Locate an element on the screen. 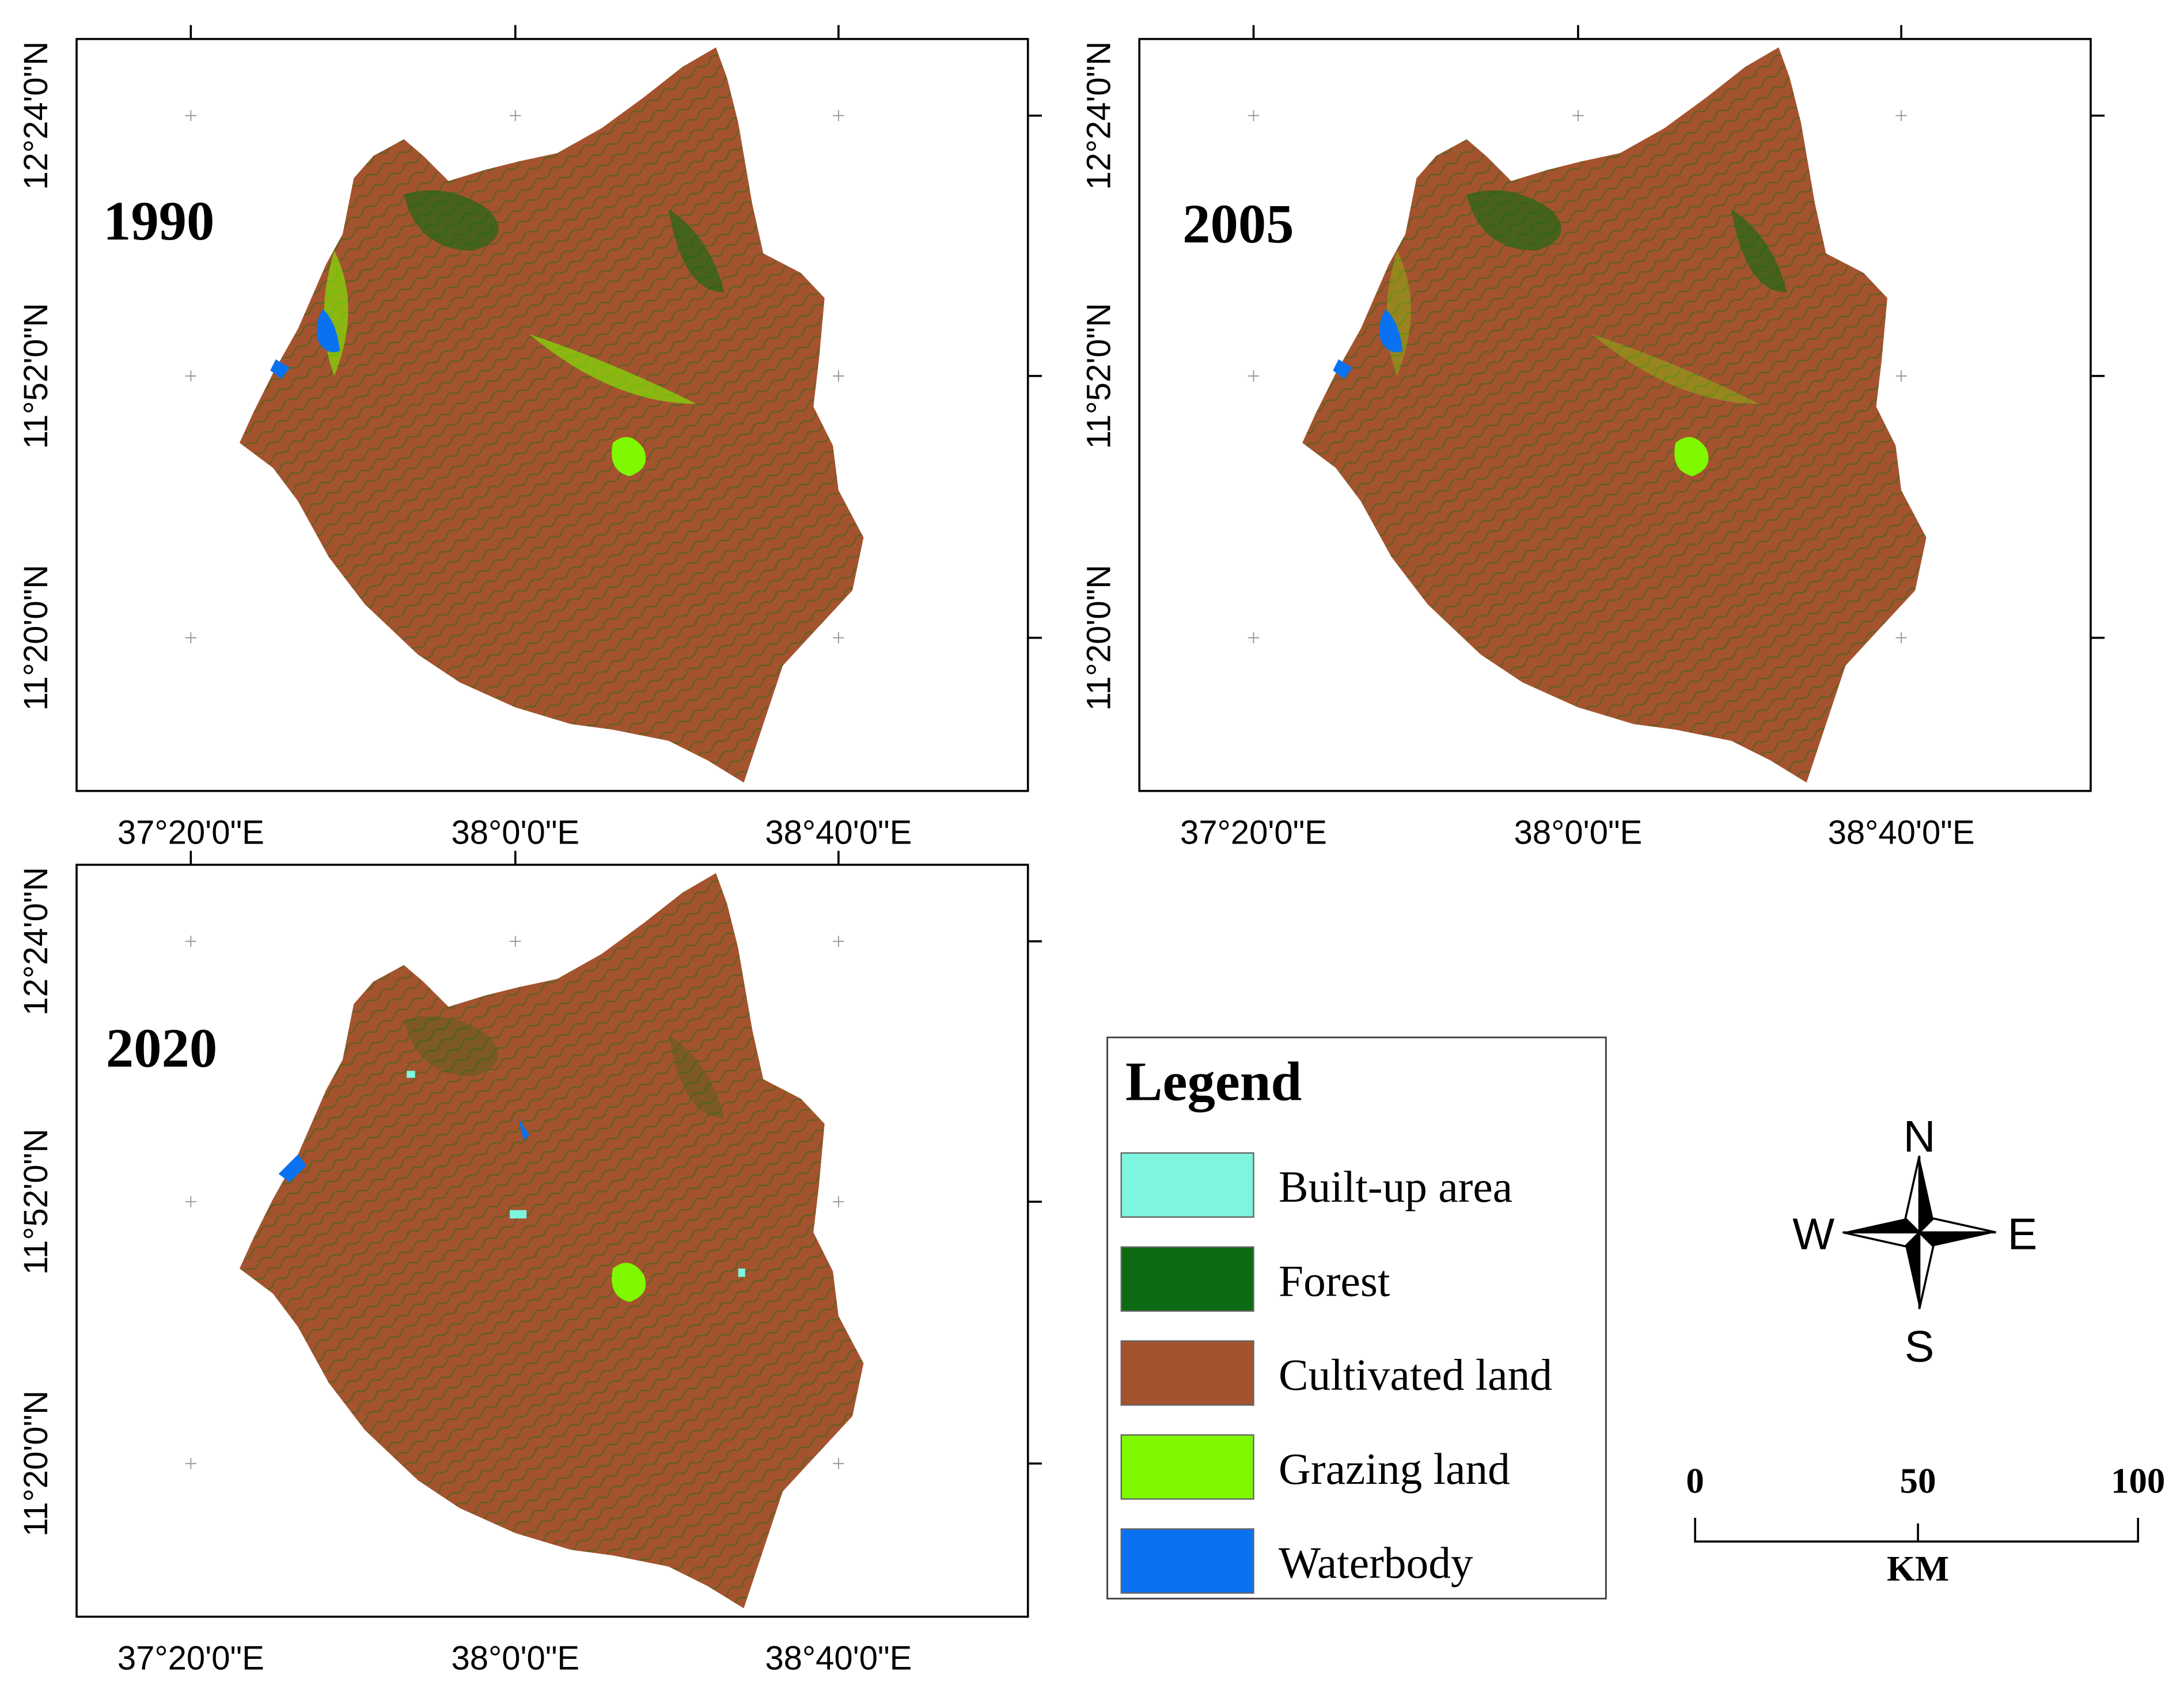  legend-label: Waterbody is located at coordinates (1376, 1563).